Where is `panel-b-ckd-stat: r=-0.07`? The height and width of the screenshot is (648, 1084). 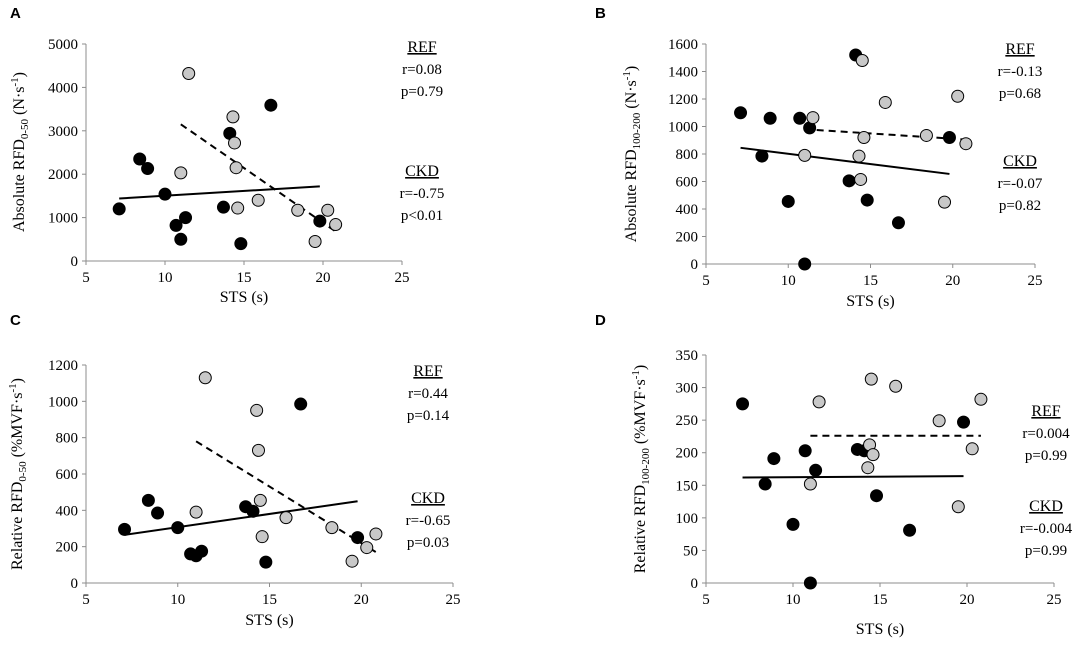
panel-b-ckd-stat: r=-0.07 is located at coordinates (1020, 184).